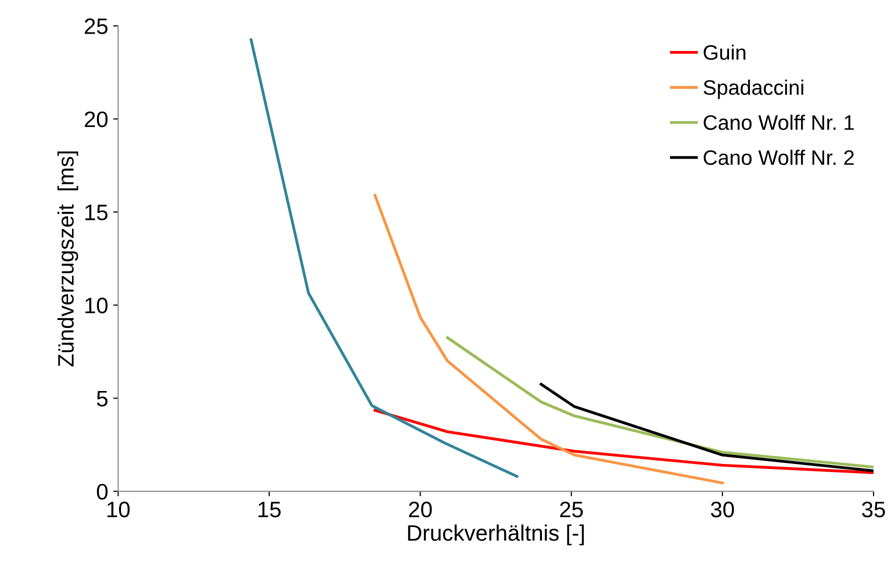  Describe the element at coordinates (96, 119) in the screenshot. I see `y-tick-label: 20` at that location.